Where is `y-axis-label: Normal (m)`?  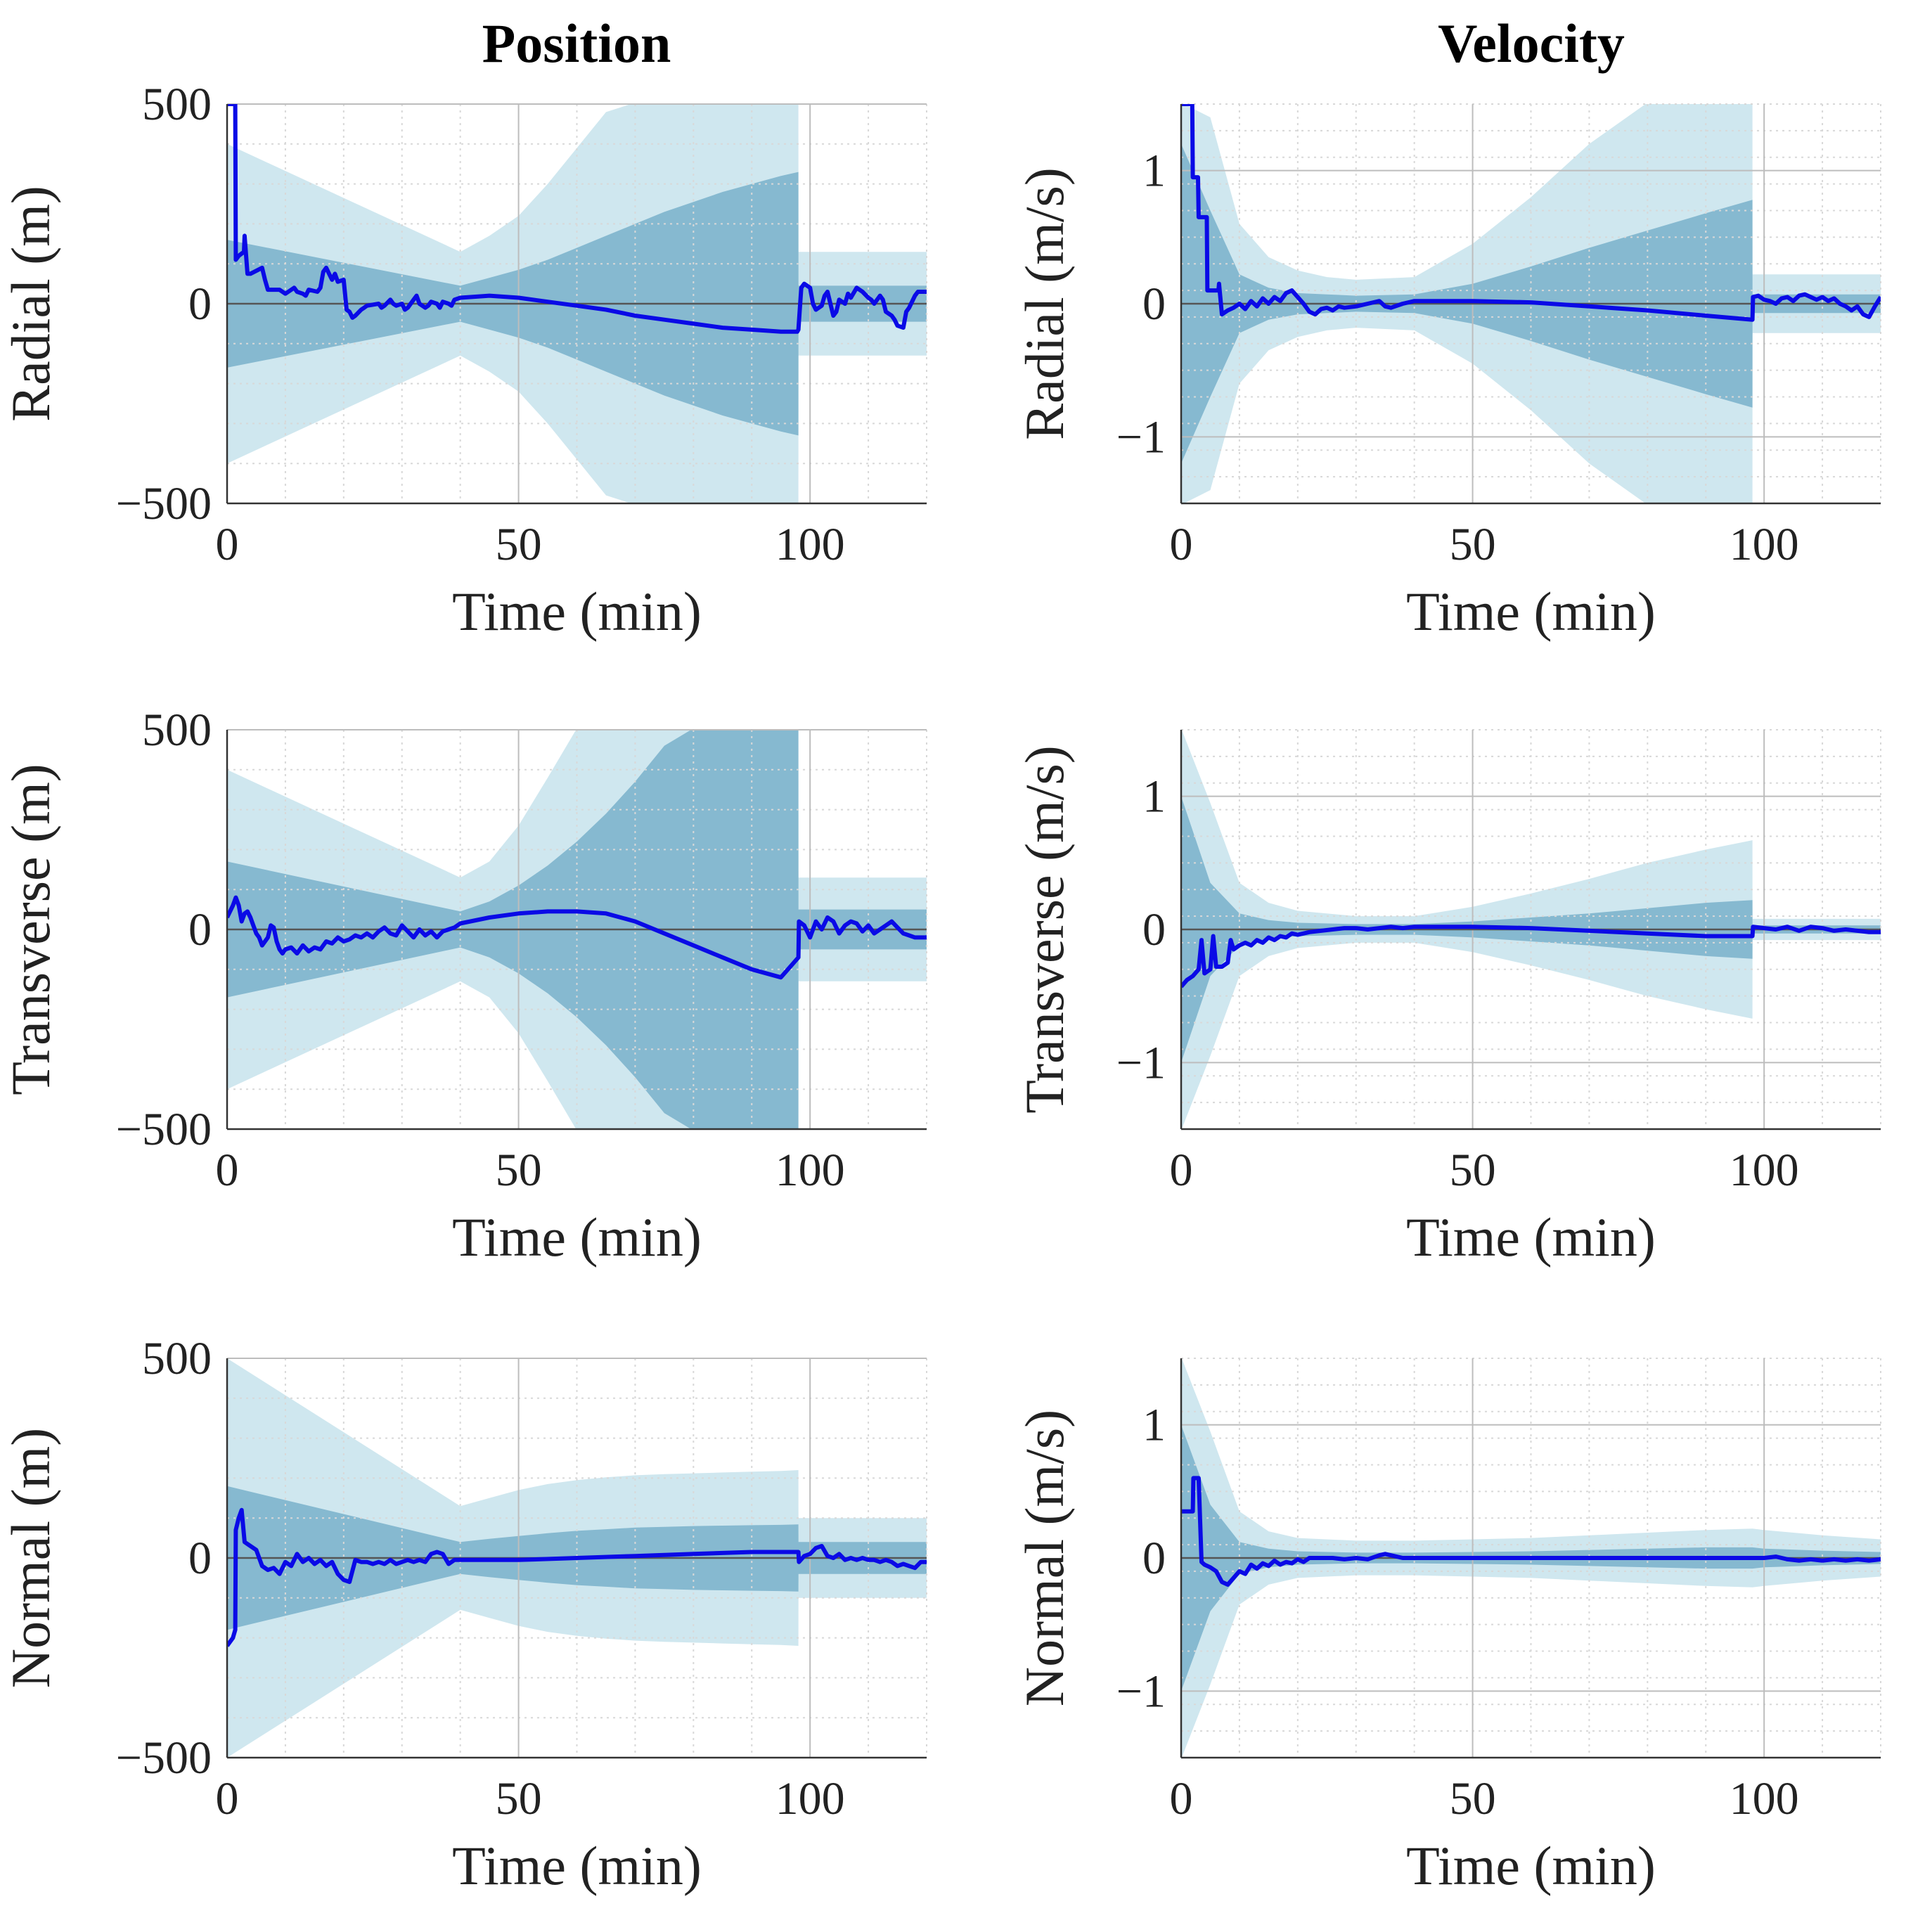
y-axis-label: Normal (m) is located at coordinates (30, 1558).